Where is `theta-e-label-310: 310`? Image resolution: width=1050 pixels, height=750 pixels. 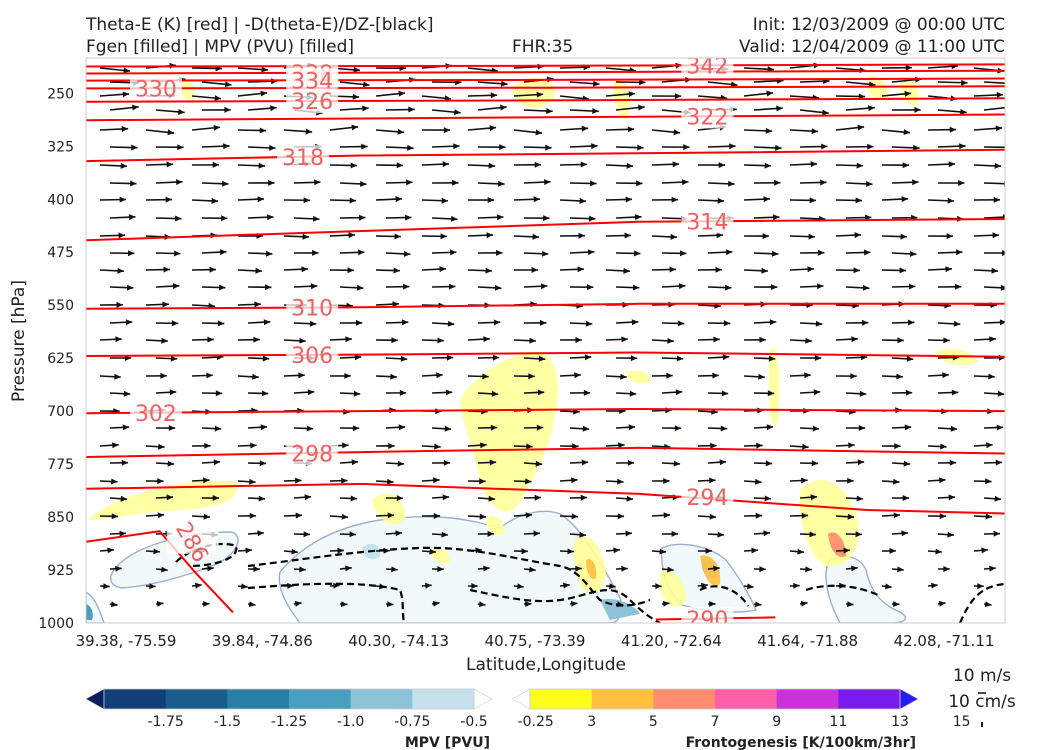
theta-e-label-310: 310 is located at coordinates (312, 309).